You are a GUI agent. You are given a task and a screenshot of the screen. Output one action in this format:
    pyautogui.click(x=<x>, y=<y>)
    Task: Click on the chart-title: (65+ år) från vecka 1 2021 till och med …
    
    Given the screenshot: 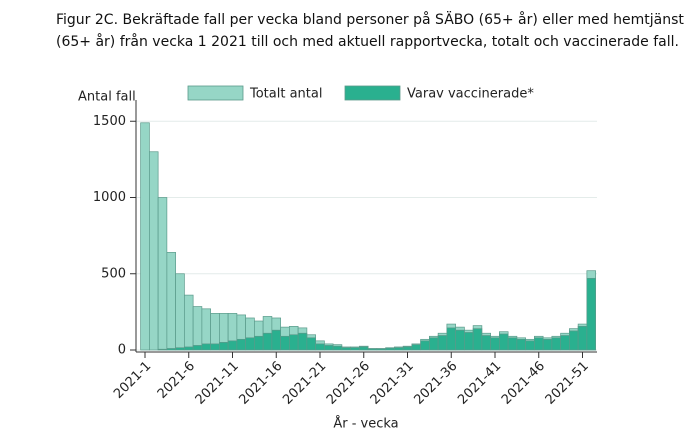 What is the action you would take?
    pyautogui.click(x=367, y=41)
    